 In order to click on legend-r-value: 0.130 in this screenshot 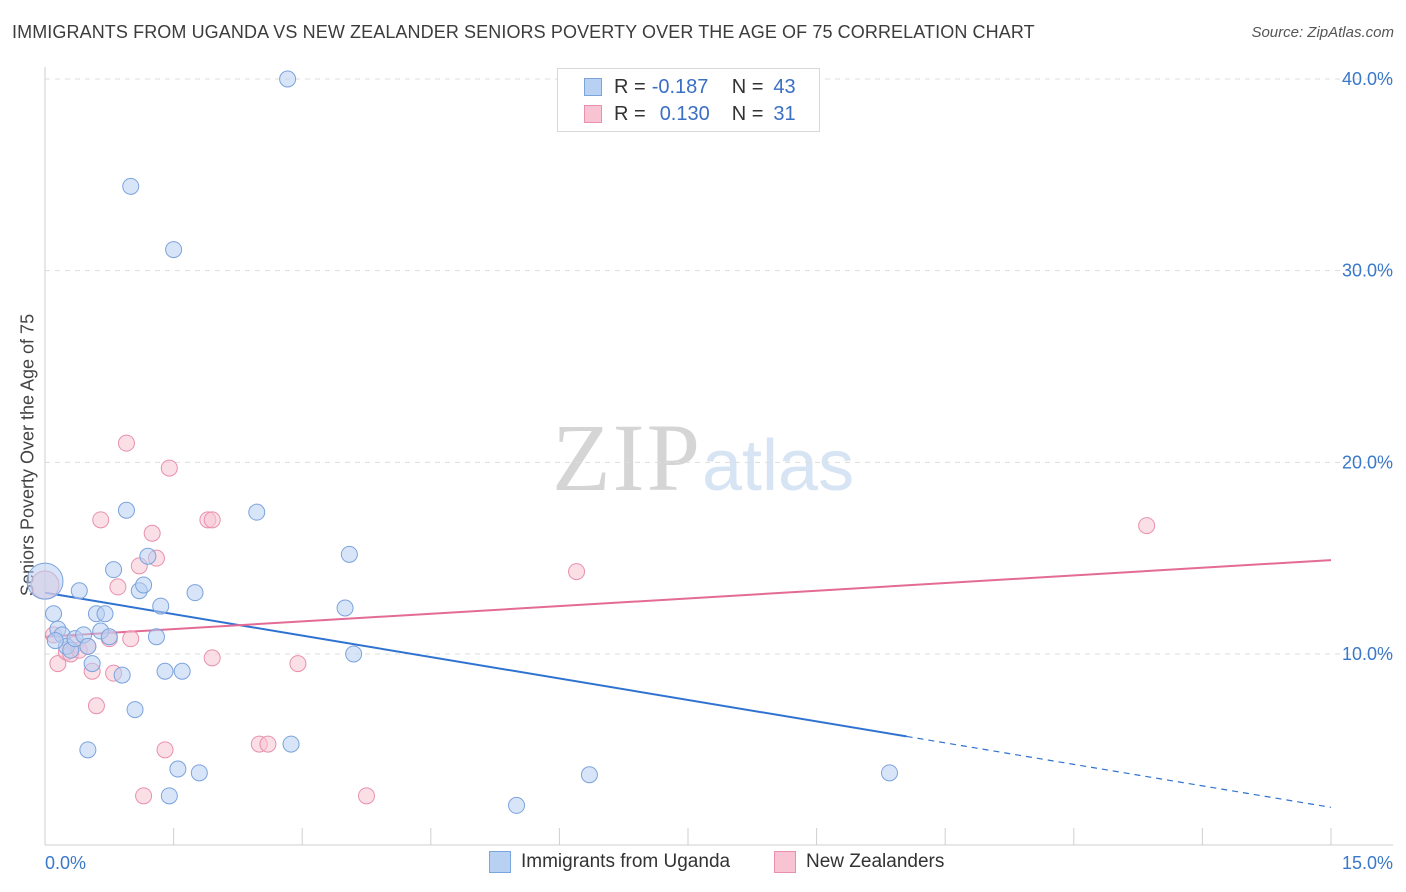, I will do `click(684, 113)`.